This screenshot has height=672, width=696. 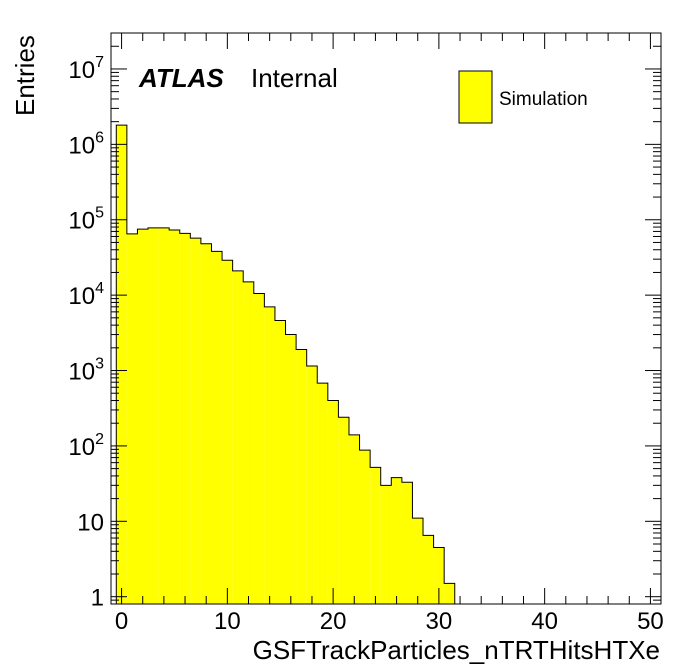 What do you see at coordinates (294, 78) in the screenshot?
I see `atlas-status-label: Internal` at bounding box center [294, 78].